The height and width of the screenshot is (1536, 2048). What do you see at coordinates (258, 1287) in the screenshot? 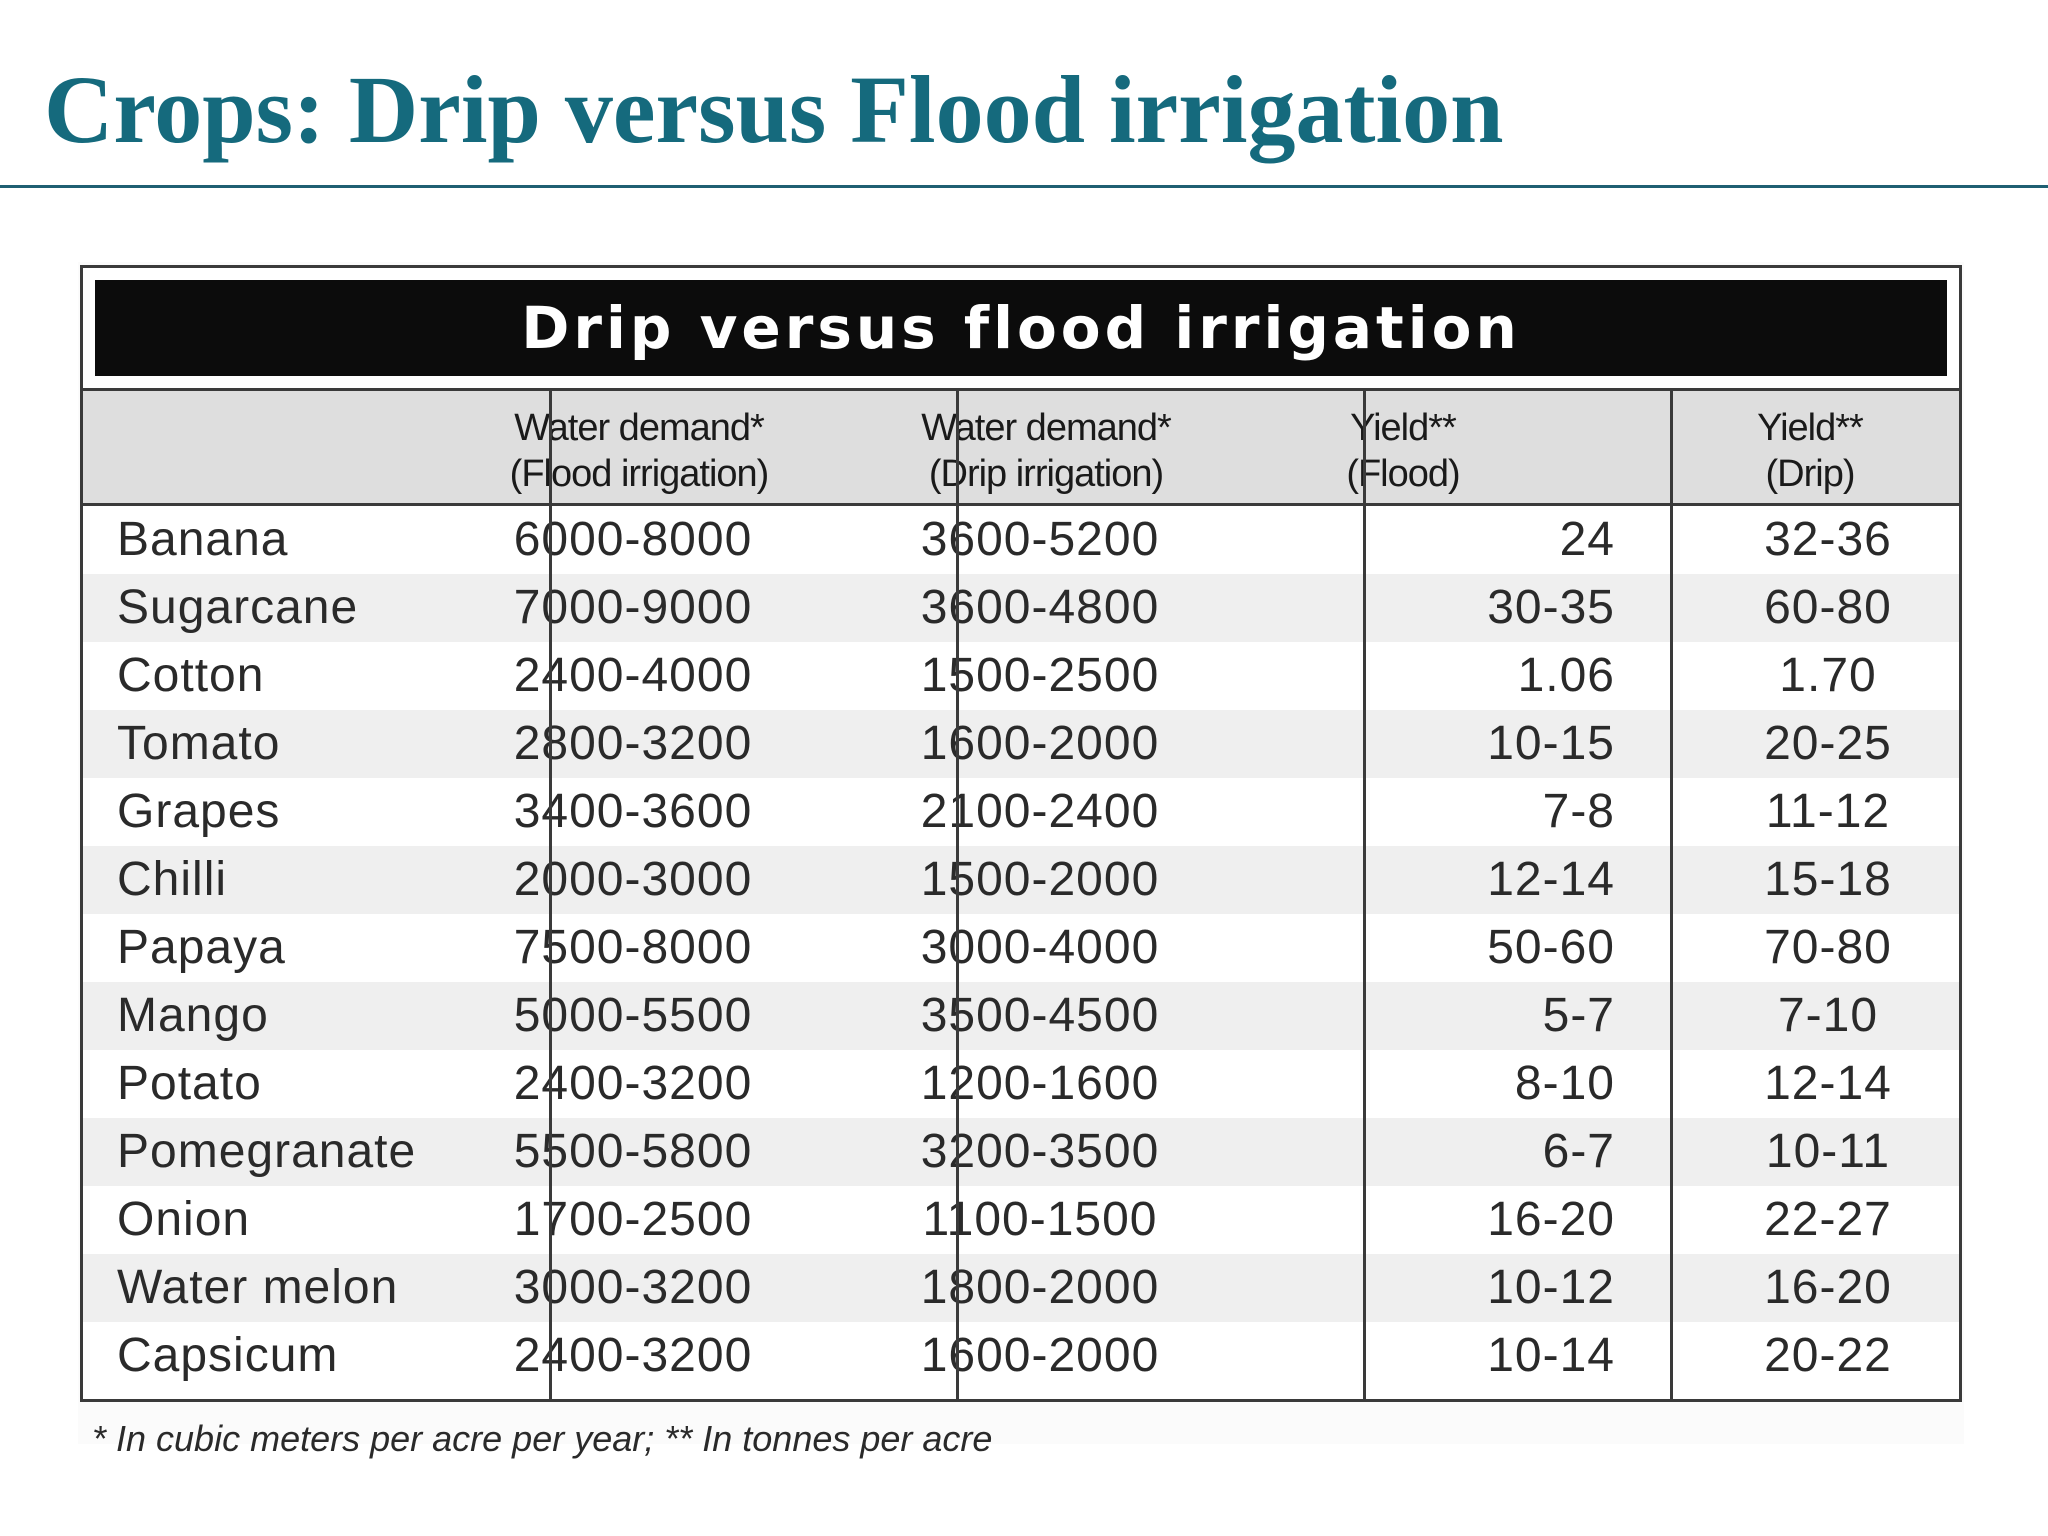
I see `cell-crop: Water melon` at bounding box center [258, 1287].